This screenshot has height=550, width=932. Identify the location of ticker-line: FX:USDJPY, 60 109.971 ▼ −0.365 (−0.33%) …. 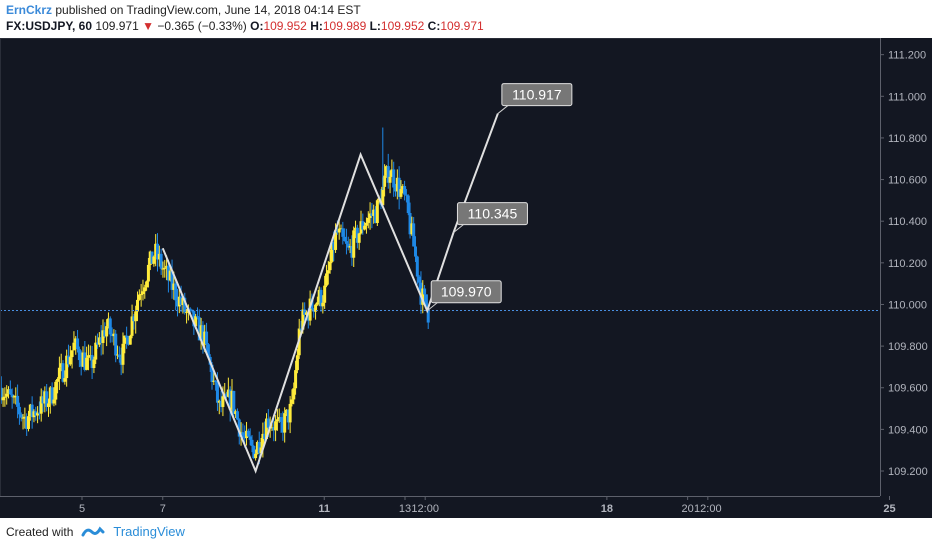
(245, 26).